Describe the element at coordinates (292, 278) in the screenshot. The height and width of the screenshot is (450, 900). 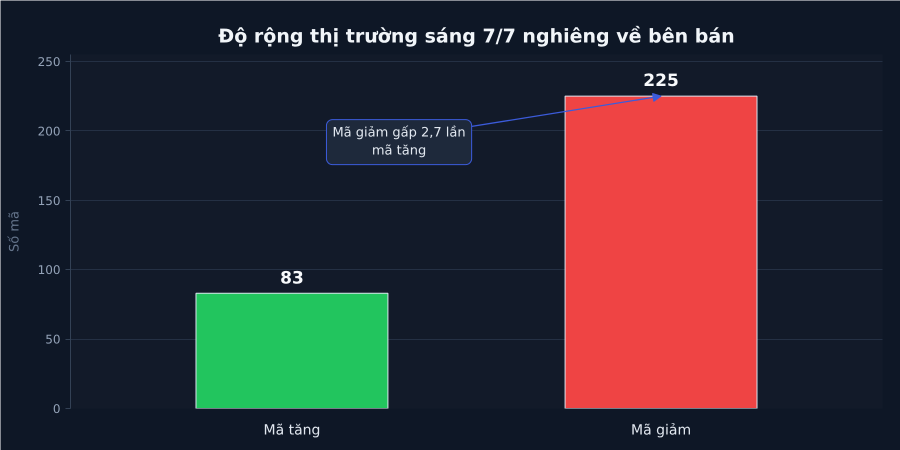
I see `data-label: 83` at that location.